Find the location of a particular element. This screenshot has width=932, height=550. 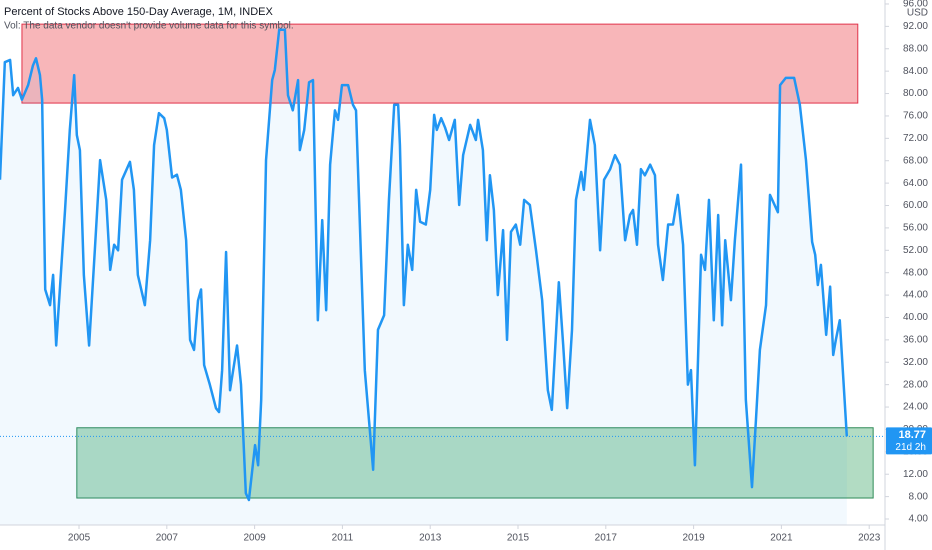

y-tick-label: 68.00 is located at coordinates (915, 160).